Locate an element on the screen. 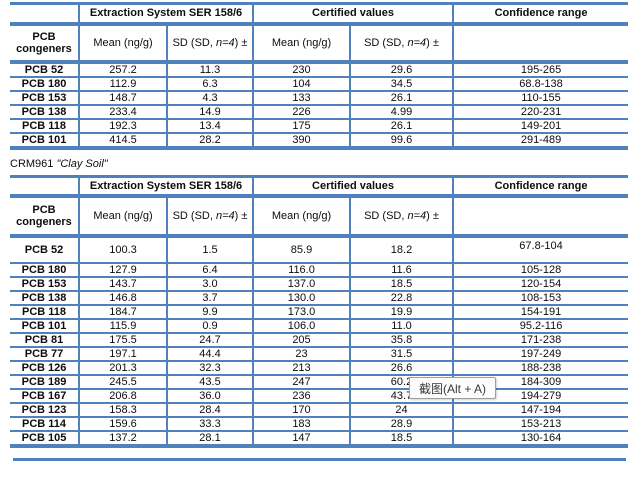 The height and width of the screenshot is (496, 635). data-cell: 4.3 is located at coordinates (209, 98).